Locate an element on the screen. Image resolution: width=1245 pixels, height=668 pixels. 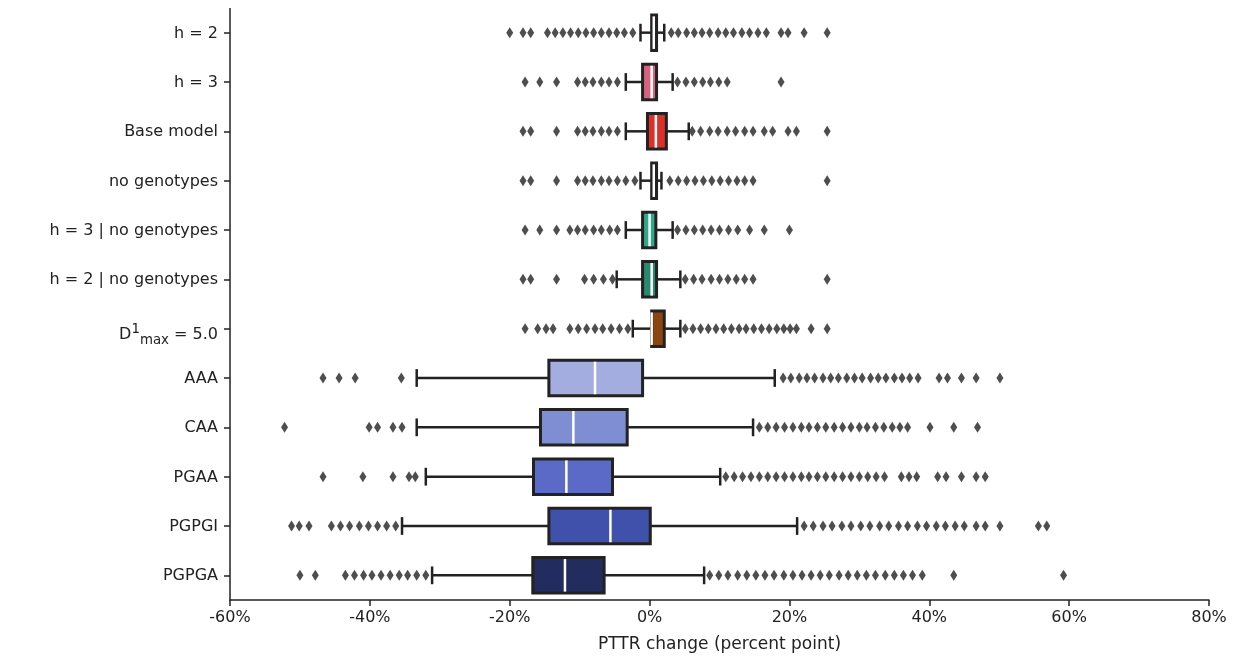
x-tick-label: 40% is located at coordinates (929, 616).